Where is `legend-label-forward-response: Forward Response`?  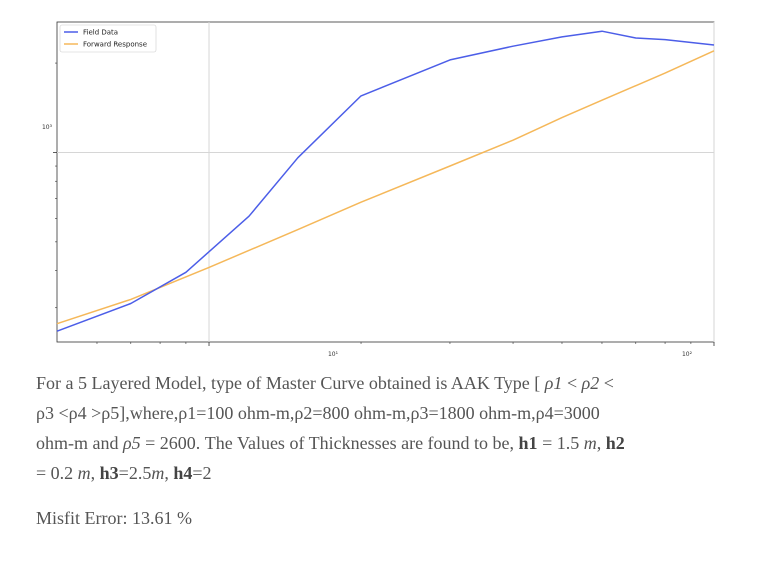 legend-label-forward-response: Forward Response is located at coordinates (115, 45).